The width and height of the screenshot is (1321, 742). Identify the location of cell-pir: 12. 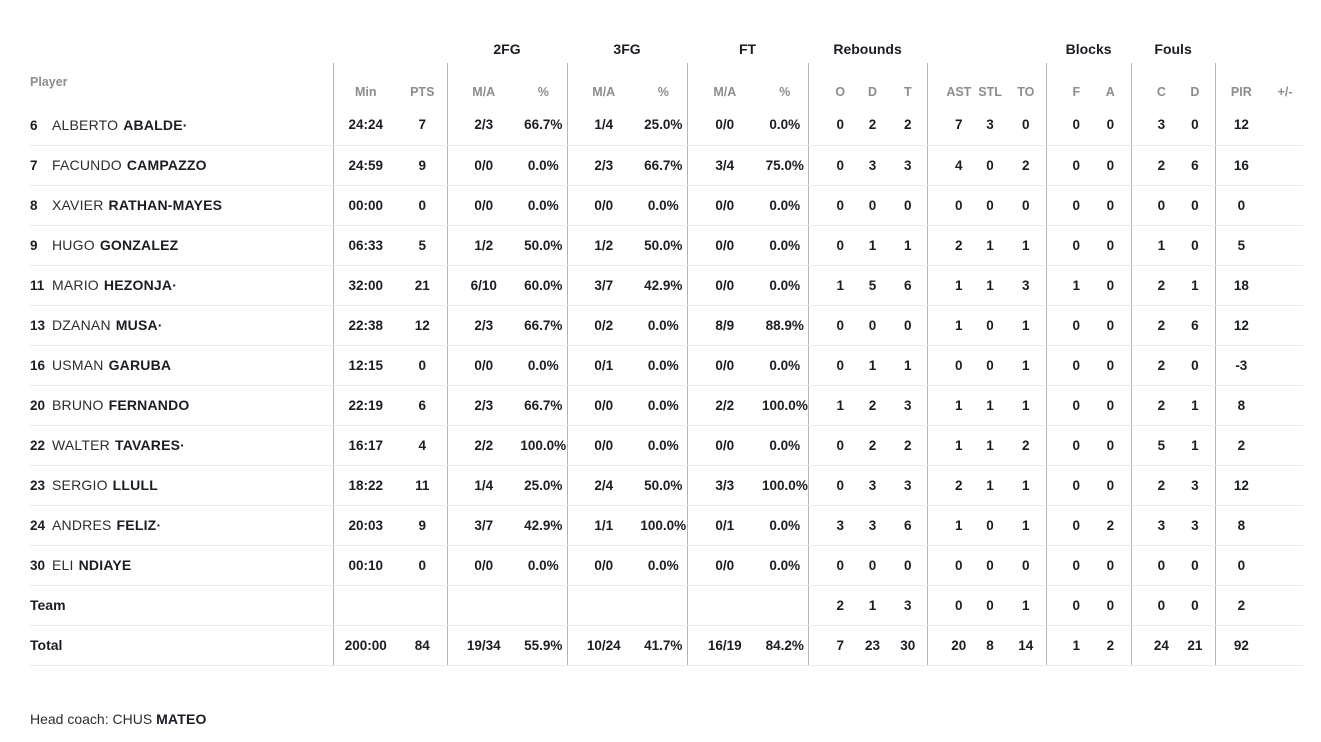
(1241, 485).